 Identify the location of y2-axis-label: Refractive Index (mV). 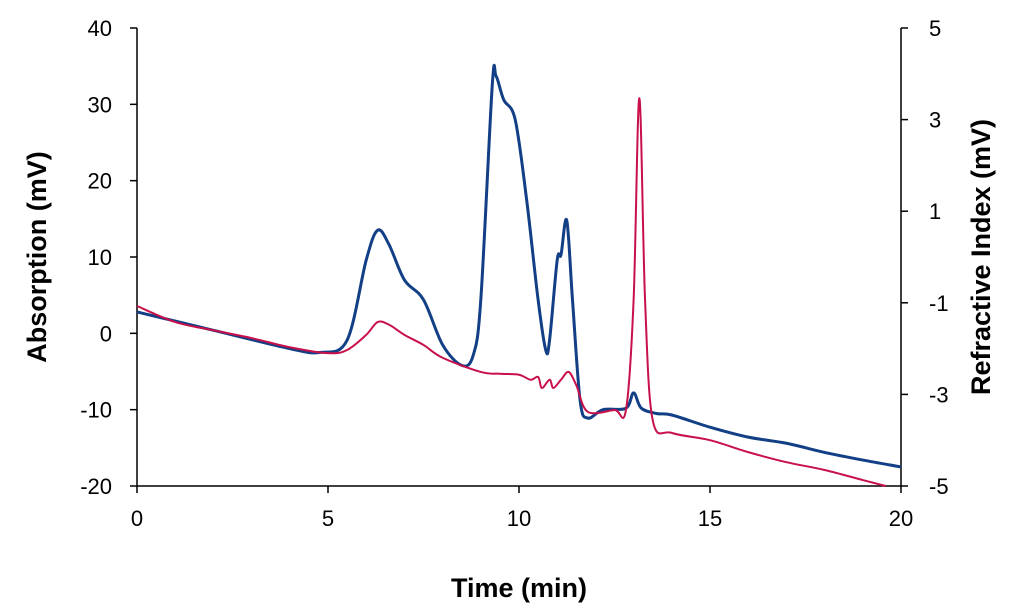
(981, 257).